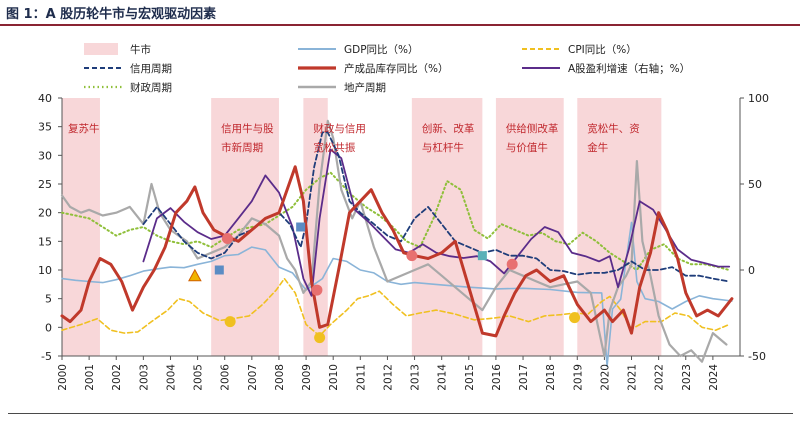 The width and height of the screenshot is (800, 437). Describe the element at coordinates (365, 87) in the screenshot. I see `legend-label-property: 地产周期` at that location.